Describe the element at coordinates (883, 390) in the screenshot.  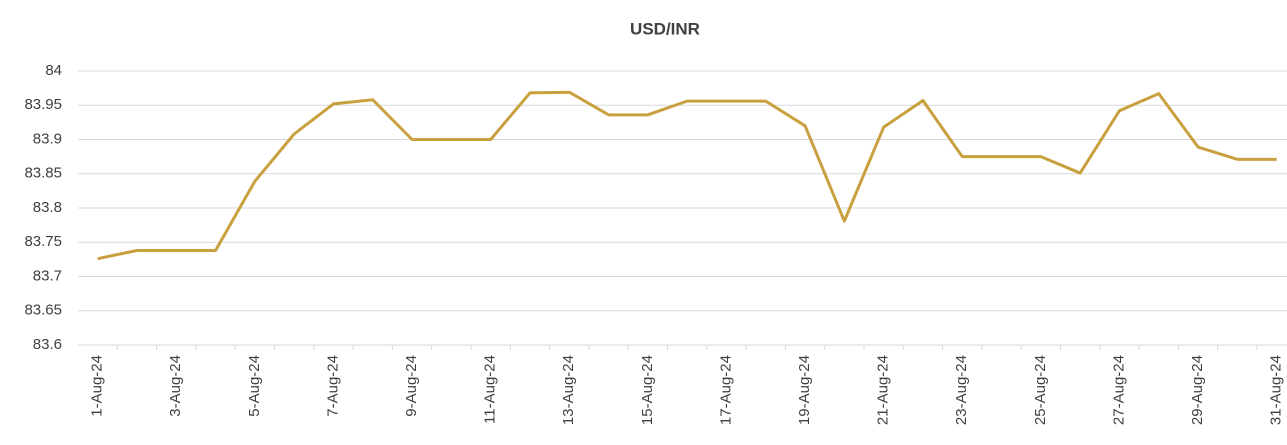
I see `x-tick-label: 21-Aug-24` at that location.